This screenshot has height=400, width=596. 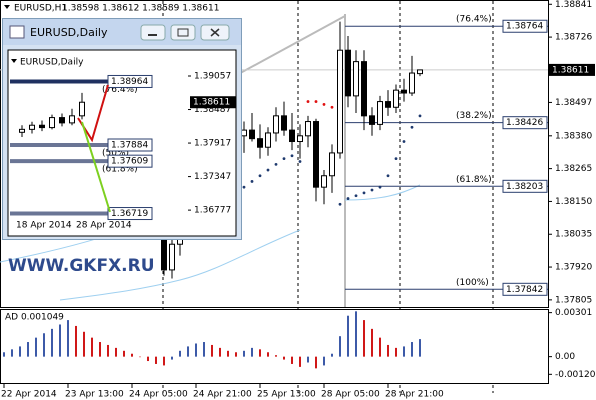 What do you see at coordinates (350, 395) in the screenshot?
I see `x-tick-label: 28 Apr 05:00` at bounding box center [350, 395].